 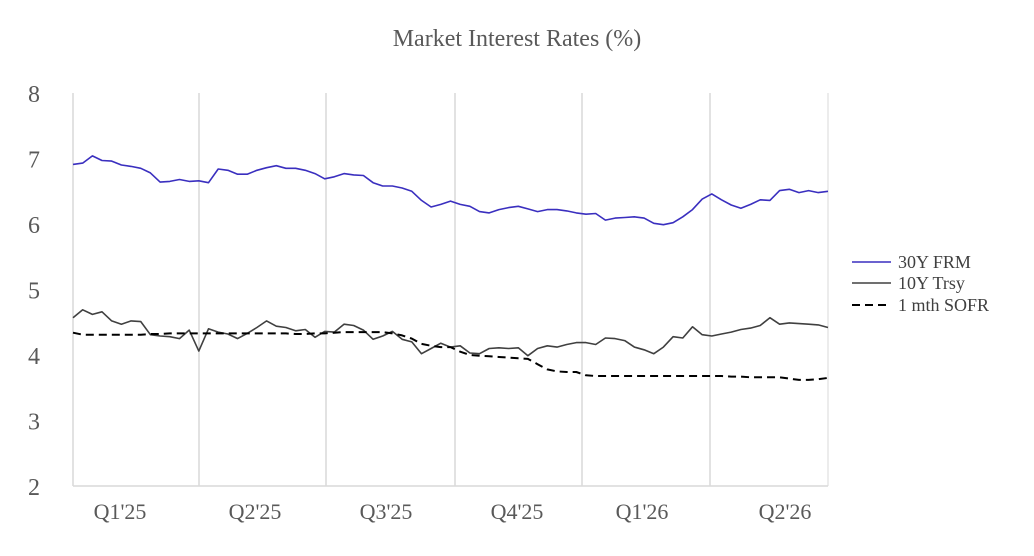 What do you see at coordinates (785, 511) in the screenshot?
I see `x-tick-label: Q2'26` at bounding box center [785, 511].